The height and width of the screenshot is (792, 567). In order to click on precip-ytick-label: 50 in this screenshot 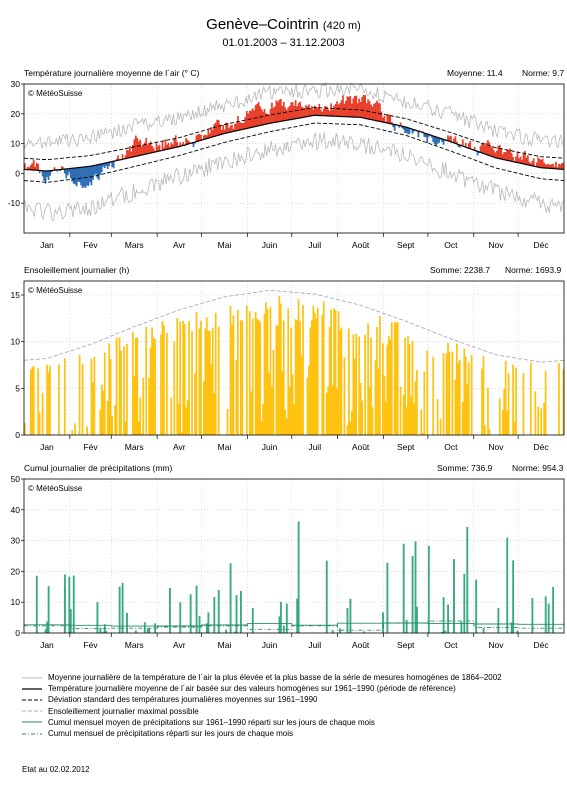, I will do `click(16, 479)`.